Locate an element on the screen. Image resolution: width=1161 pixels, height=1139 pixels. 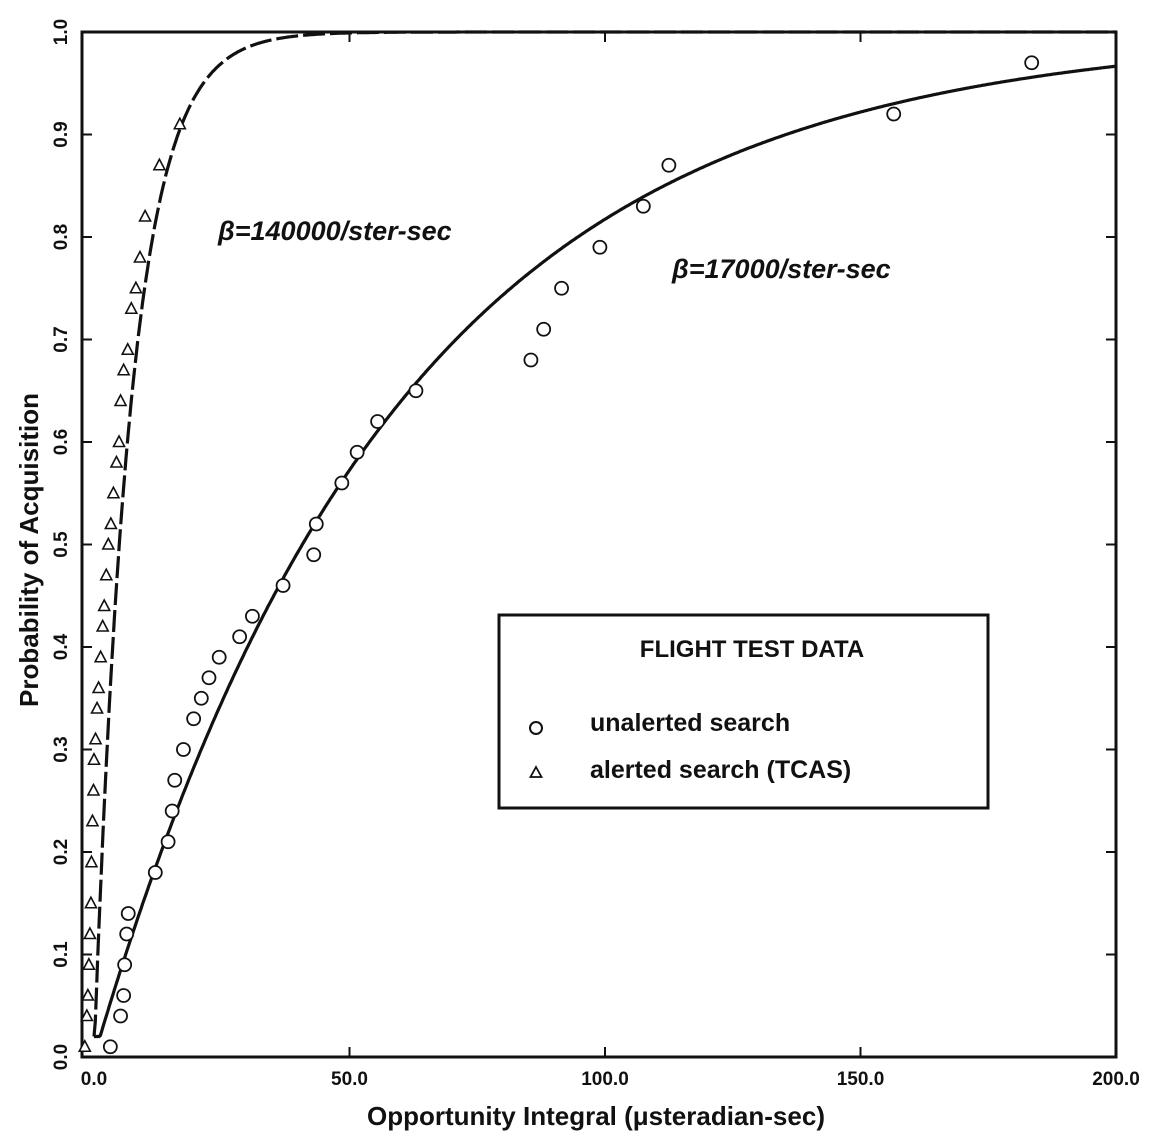
legend-label-unalerted: unalerted search is located at coordinates (690, 723).